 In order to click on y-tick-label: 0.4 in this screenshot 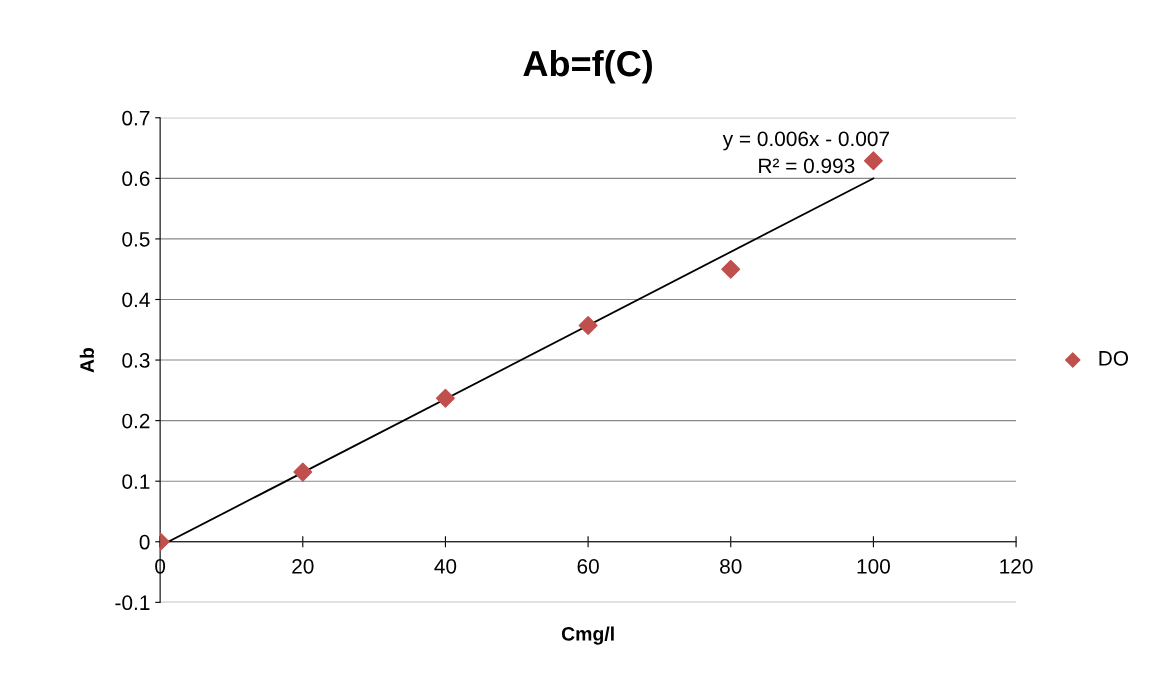, I will do `click(136, 300)`.